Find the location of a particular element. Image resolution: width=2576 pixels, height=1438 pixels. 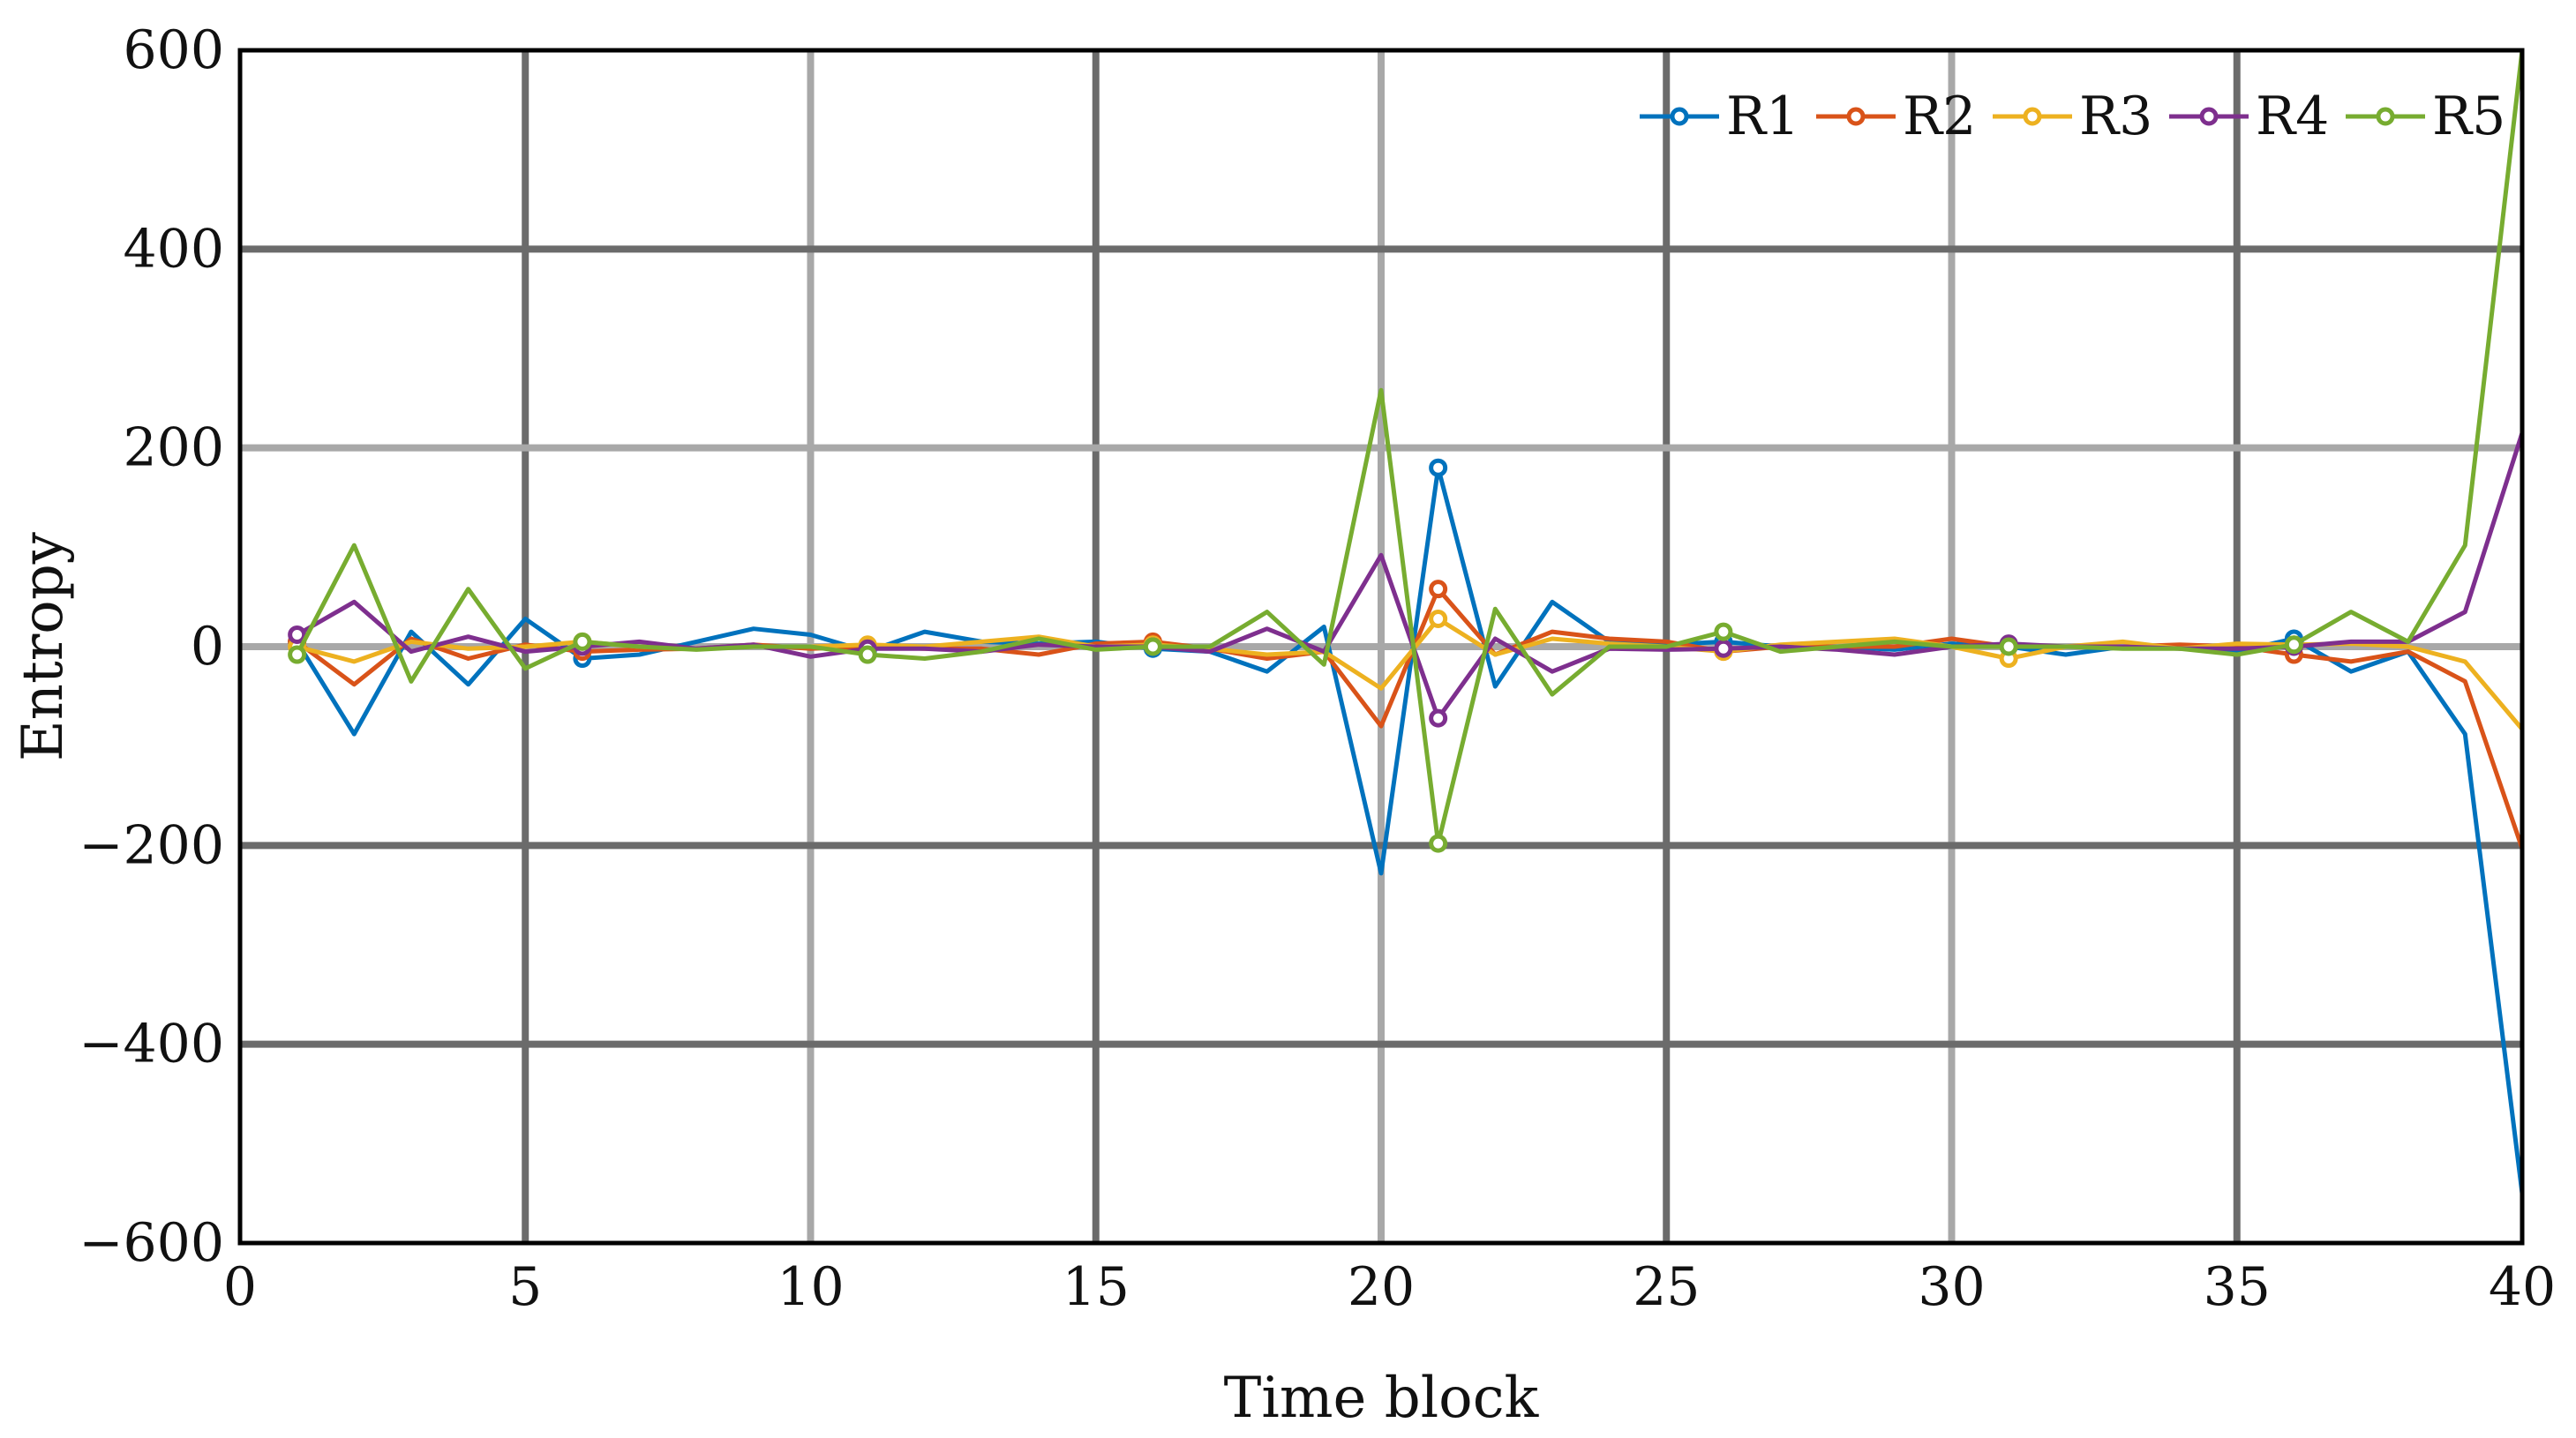

legend-item-r2: R2 is located at coordinates (1896, 117).